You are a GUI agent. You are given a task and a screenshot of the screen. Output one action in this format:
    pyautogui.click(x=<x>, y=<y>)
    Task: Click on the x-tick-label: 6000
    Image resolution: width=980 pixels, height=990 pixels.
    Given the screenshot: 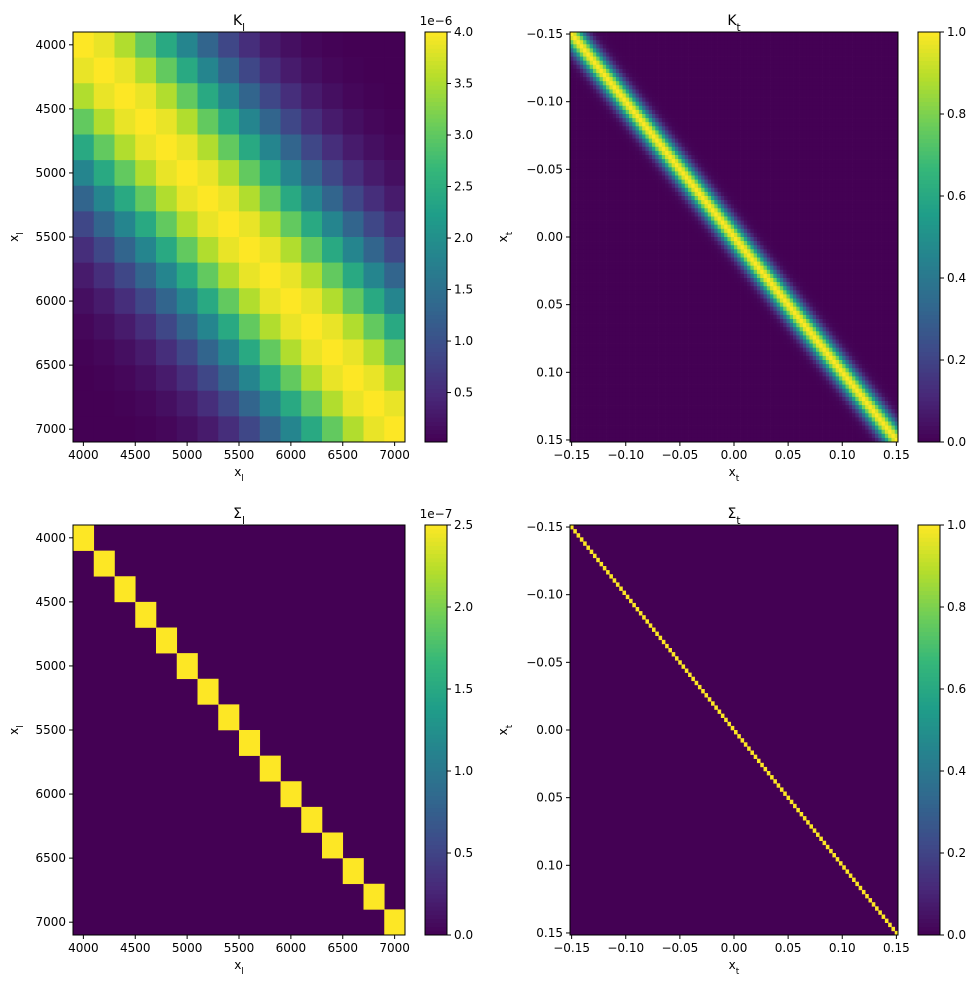 What is the action you would take?
    pyautogui.click(x=291, y=455)
    